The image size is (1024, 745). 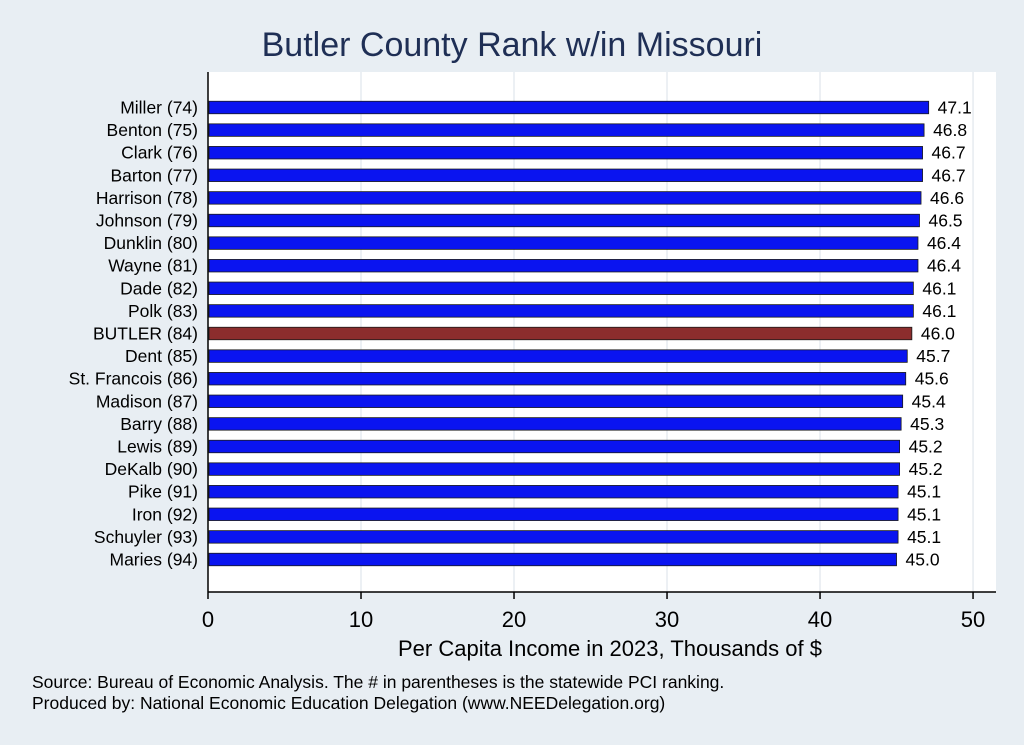 I want to click on category-label: Pike (91), so click(x=163, y=492).